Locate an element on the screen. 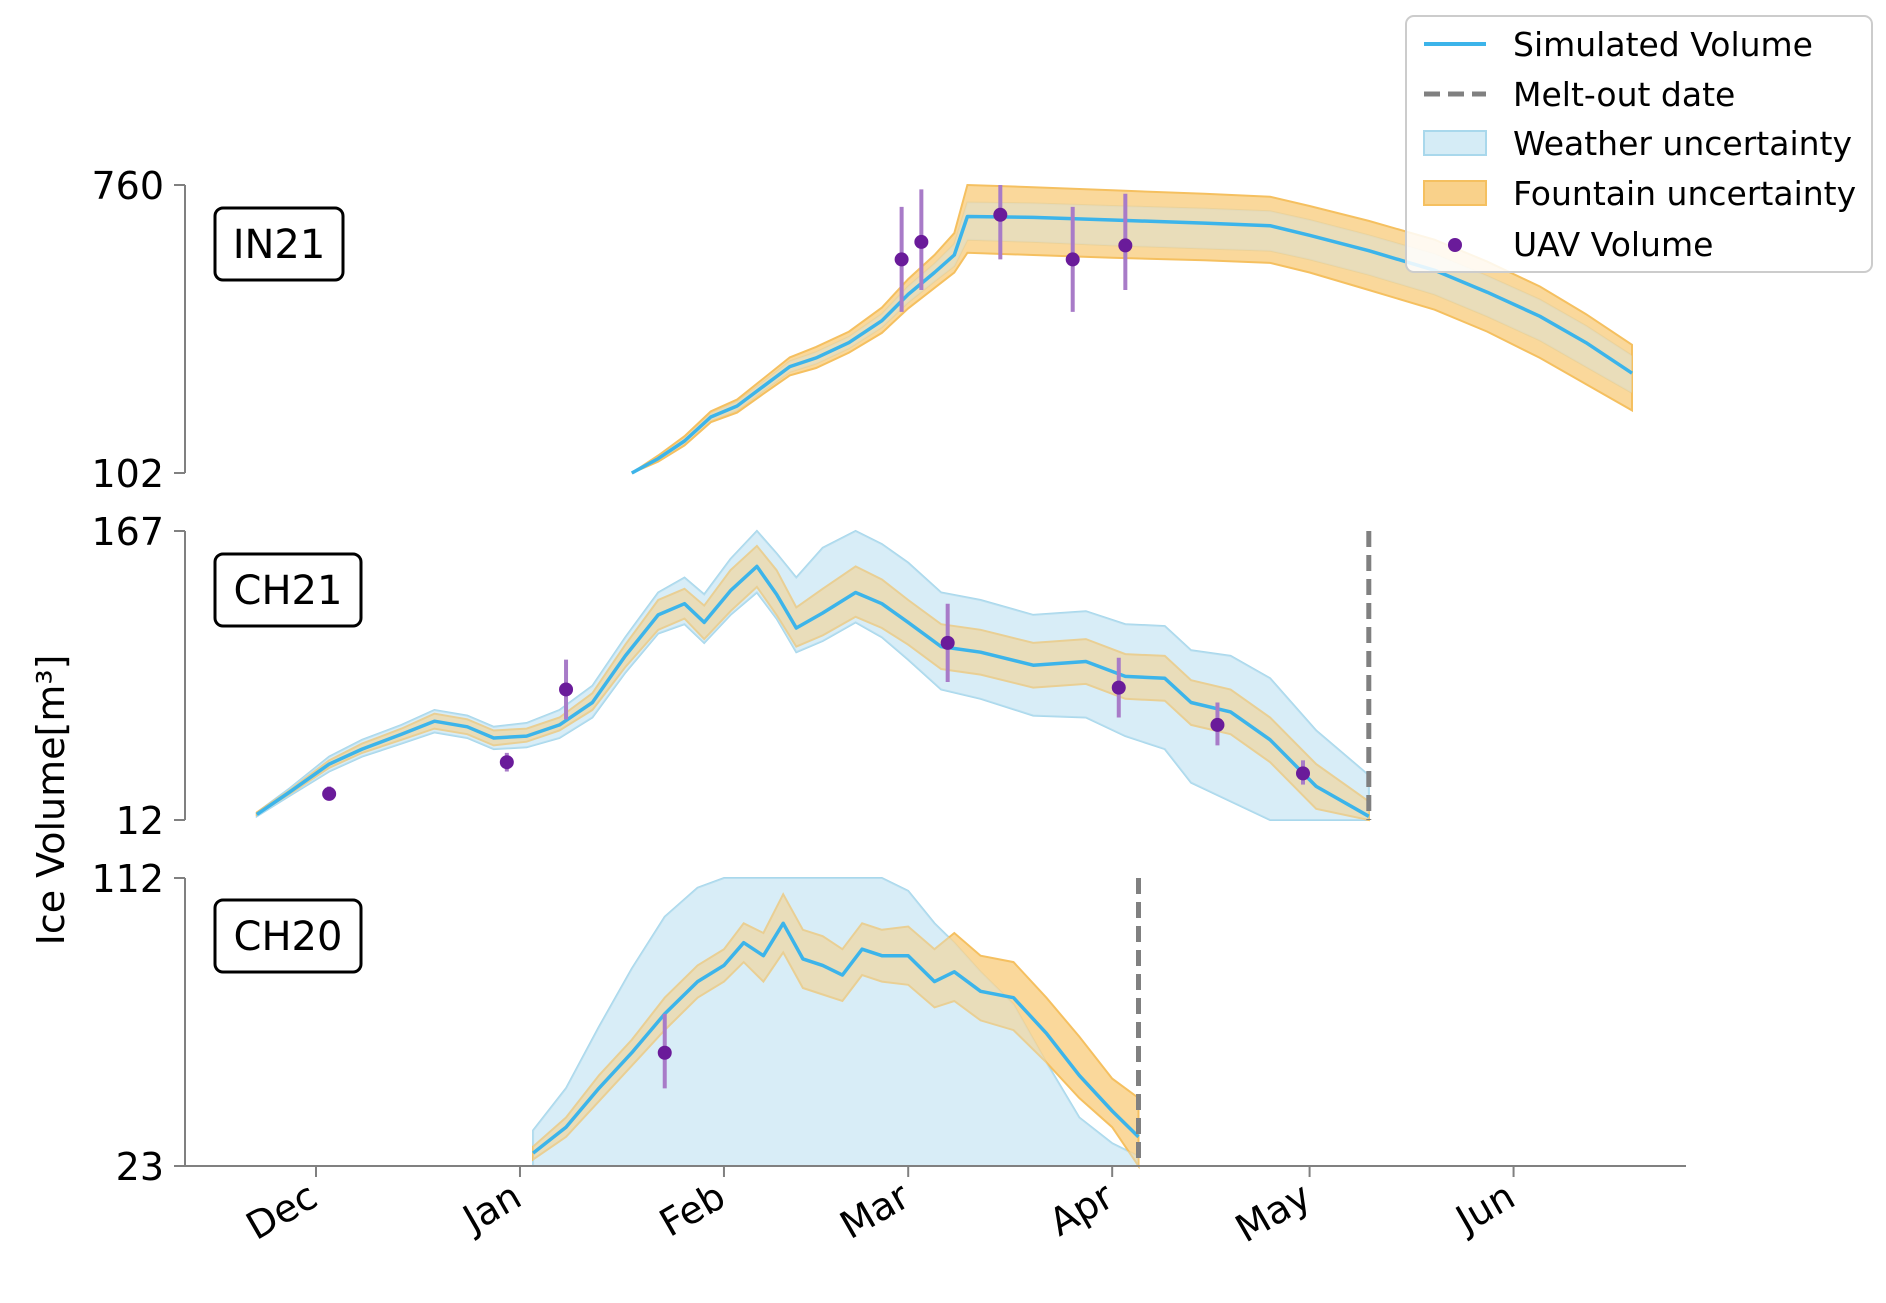  ch20-label-box is located at coordinates (288, 936).